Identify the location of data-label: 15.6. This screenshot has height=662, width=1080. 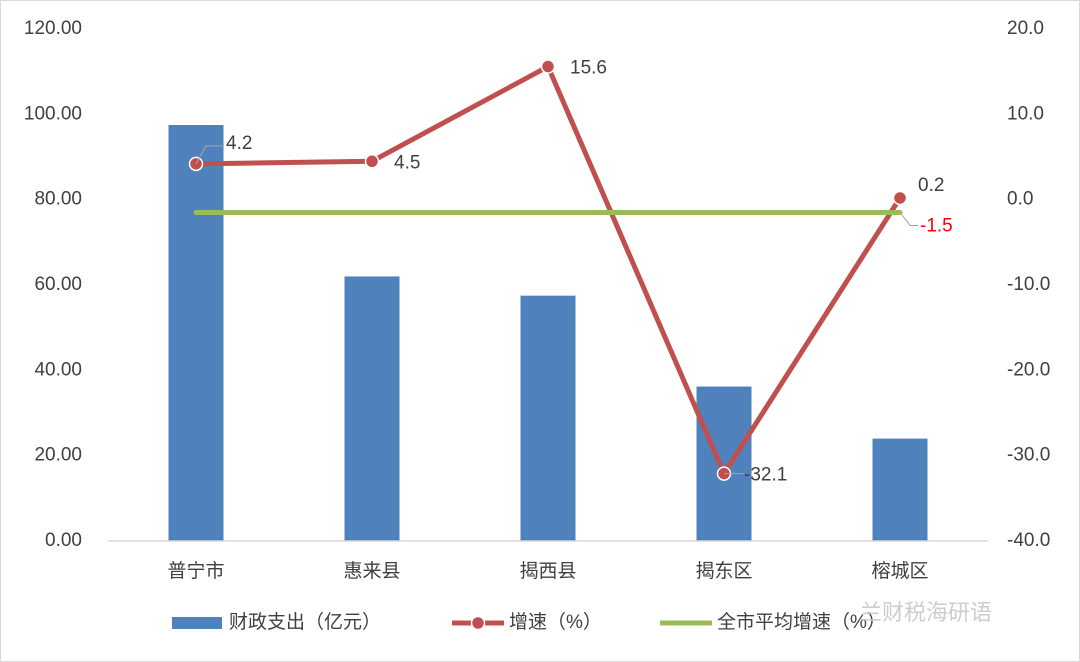
(588, 68).